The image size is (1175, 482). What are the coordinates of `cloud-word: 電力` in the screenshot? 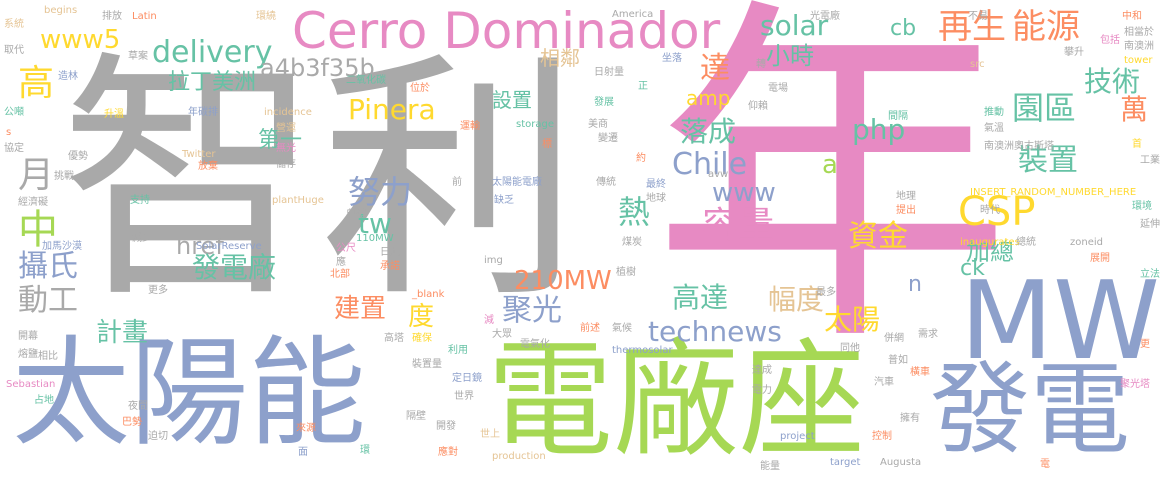 It's located at (762, 390).